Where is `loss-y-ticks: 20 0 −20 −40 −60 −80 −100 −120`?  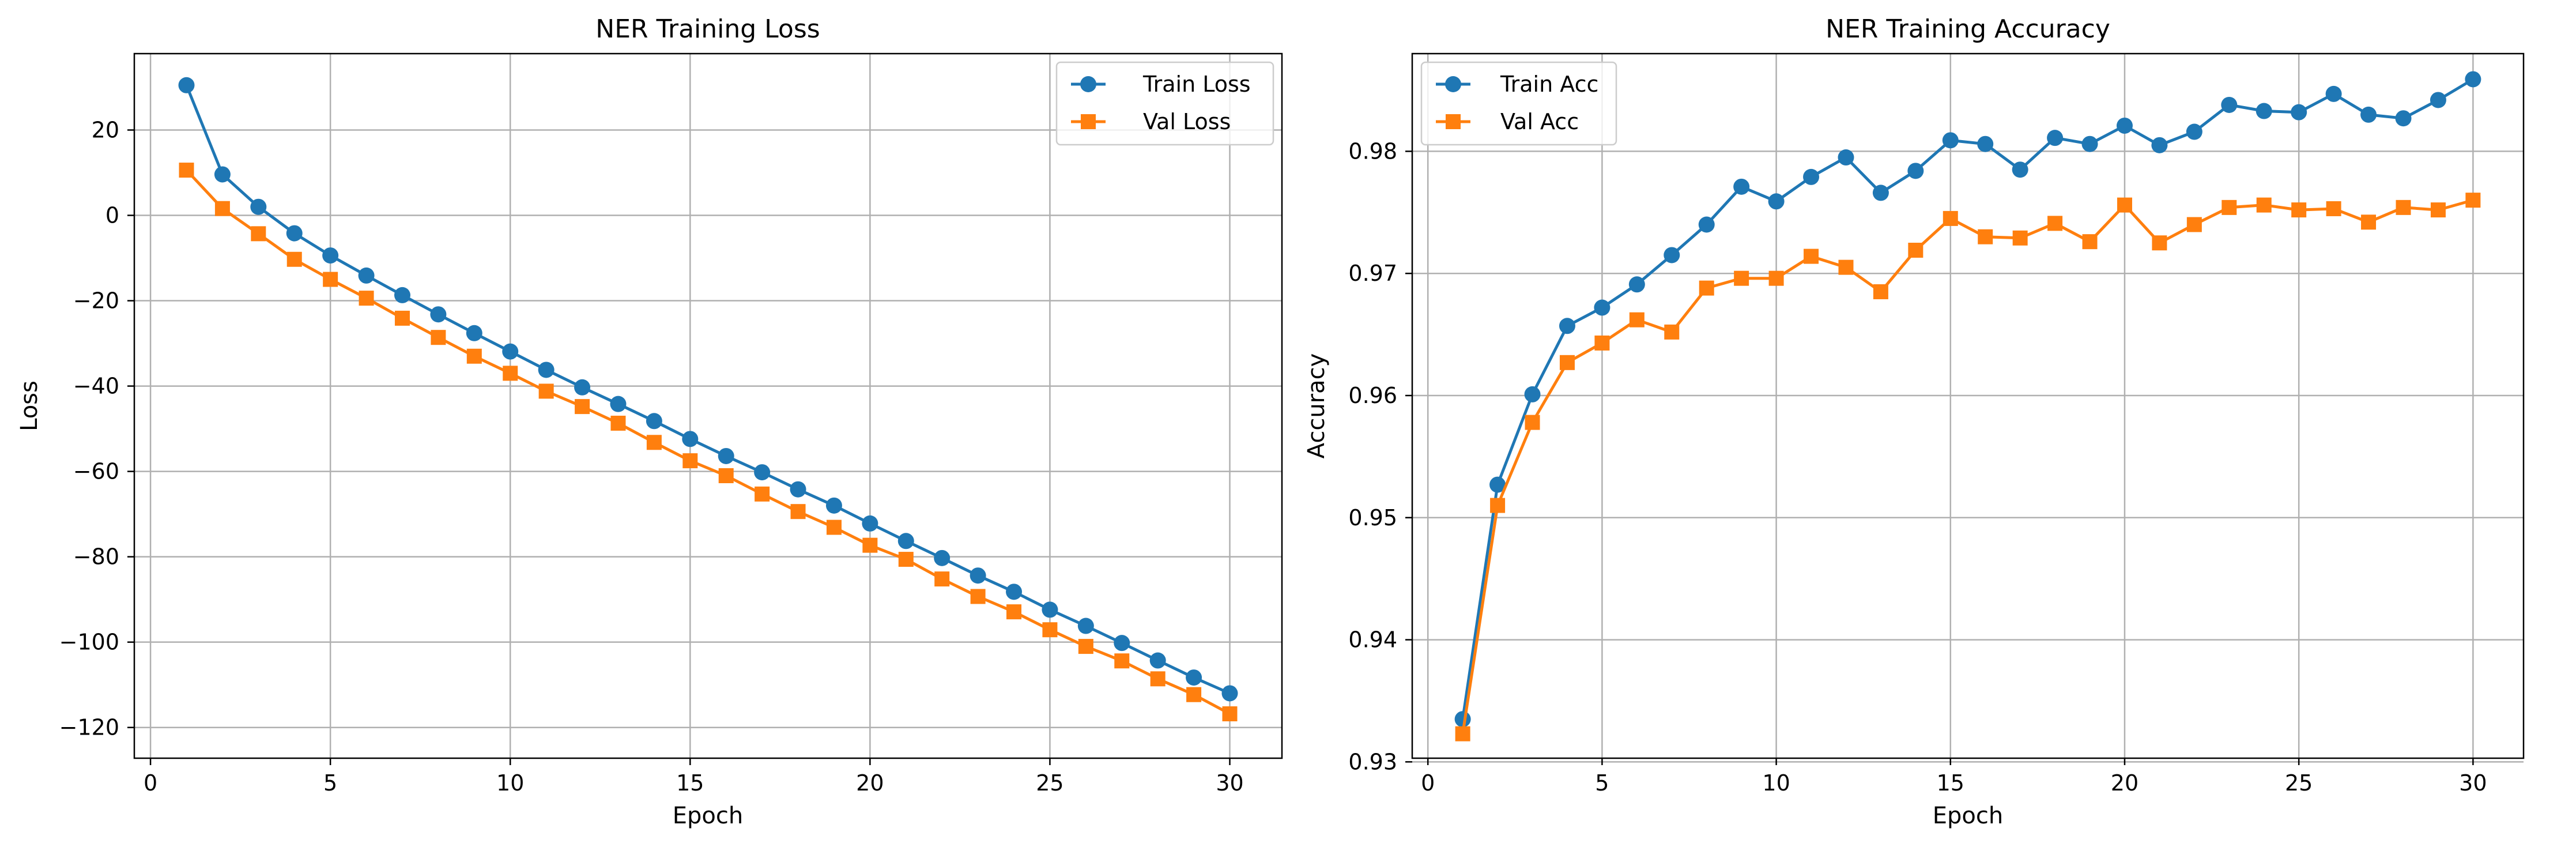 loss-y-ticks: 20 0 −20 −40 −60 −80 −100 −120 is located at coordinates (96, 428).